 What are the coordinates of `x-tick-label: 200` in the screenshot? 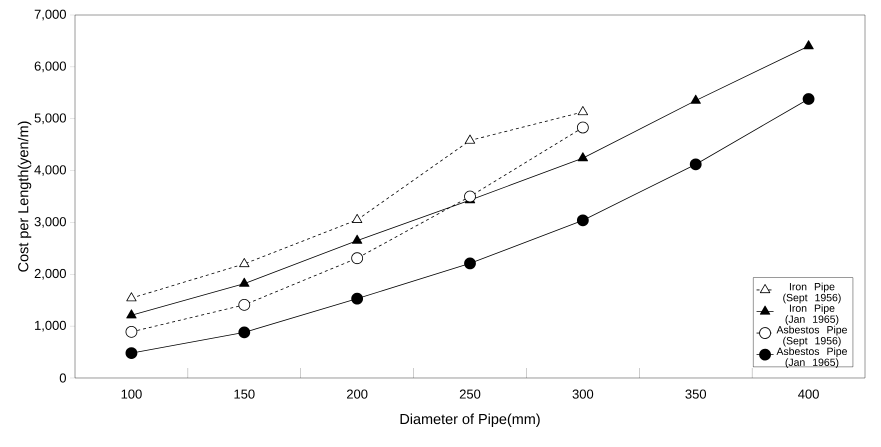 It's located at (357, 394).